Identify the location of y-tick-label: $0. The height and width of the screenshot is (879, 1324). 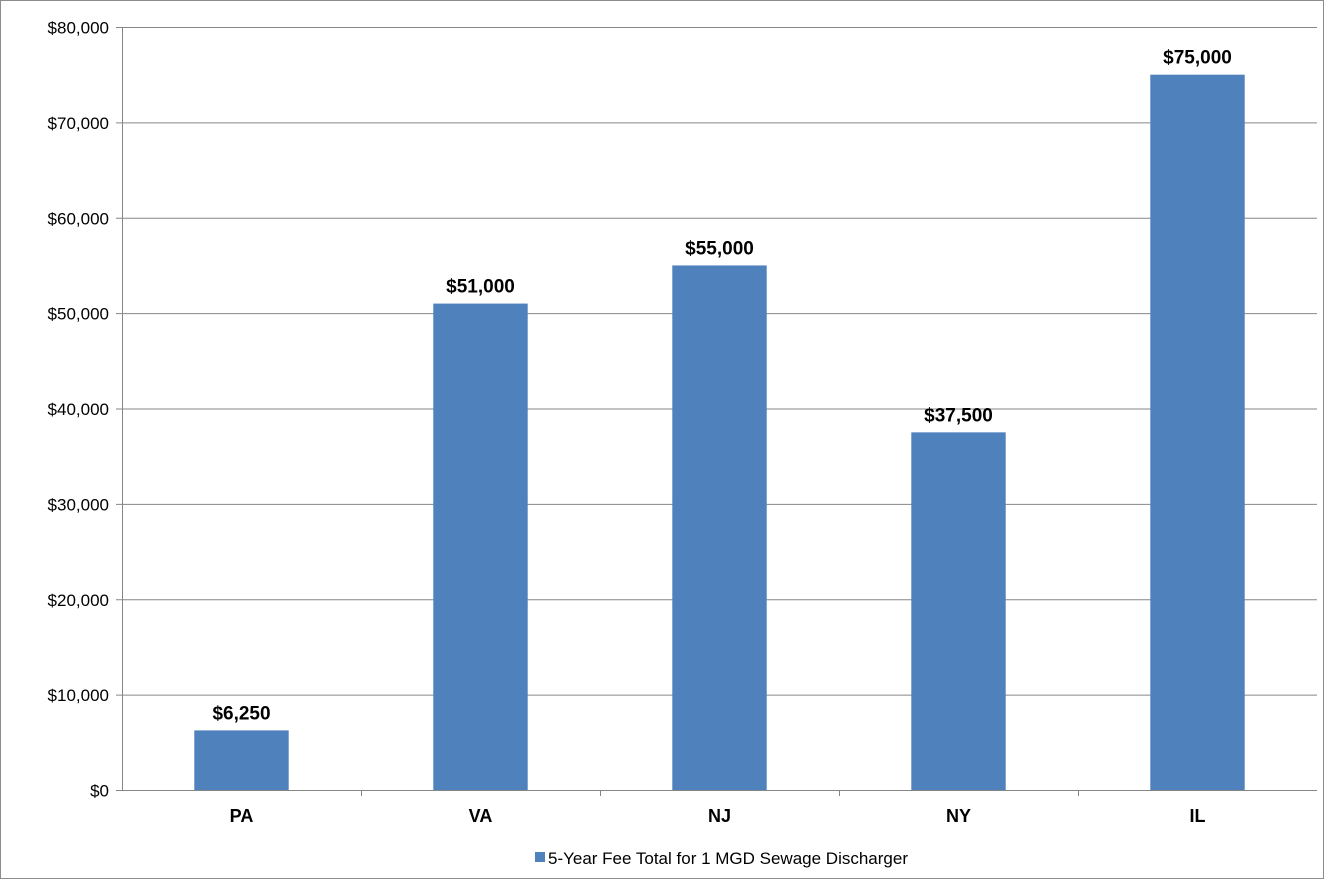
(99, 791).